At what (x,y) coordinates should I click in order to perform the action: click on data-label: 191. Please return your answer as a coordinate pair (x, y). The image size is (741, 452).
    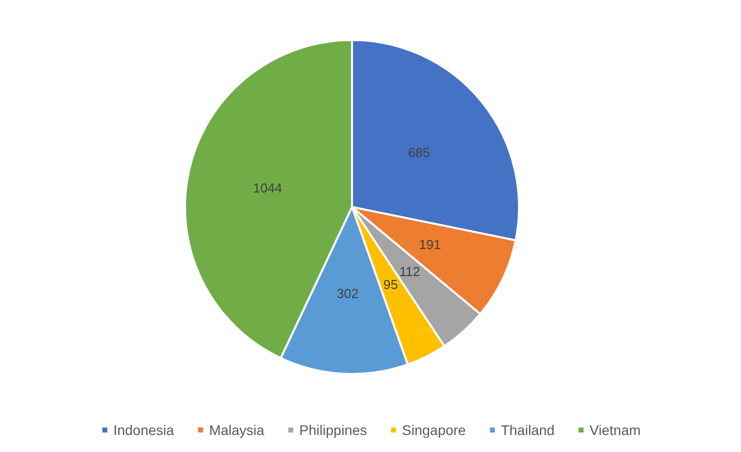
    Looking at the image, I should click on (430, 244).